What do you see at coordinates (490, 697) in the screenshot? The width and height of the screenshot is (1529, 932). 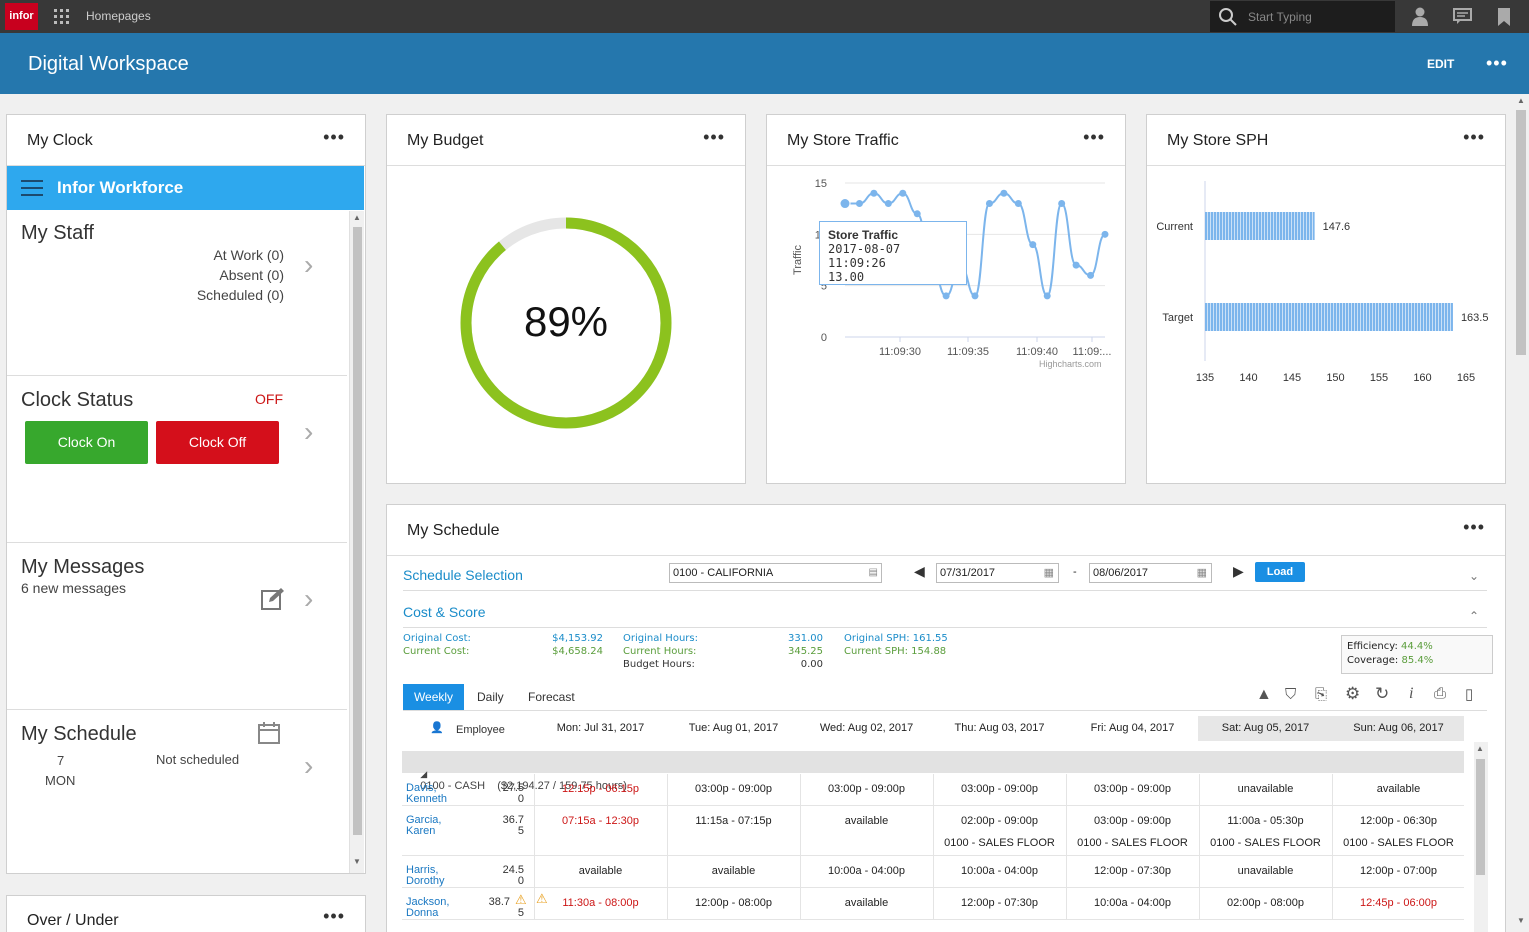 I see `tab-daily: Daily` at bounding box center [490, 697].